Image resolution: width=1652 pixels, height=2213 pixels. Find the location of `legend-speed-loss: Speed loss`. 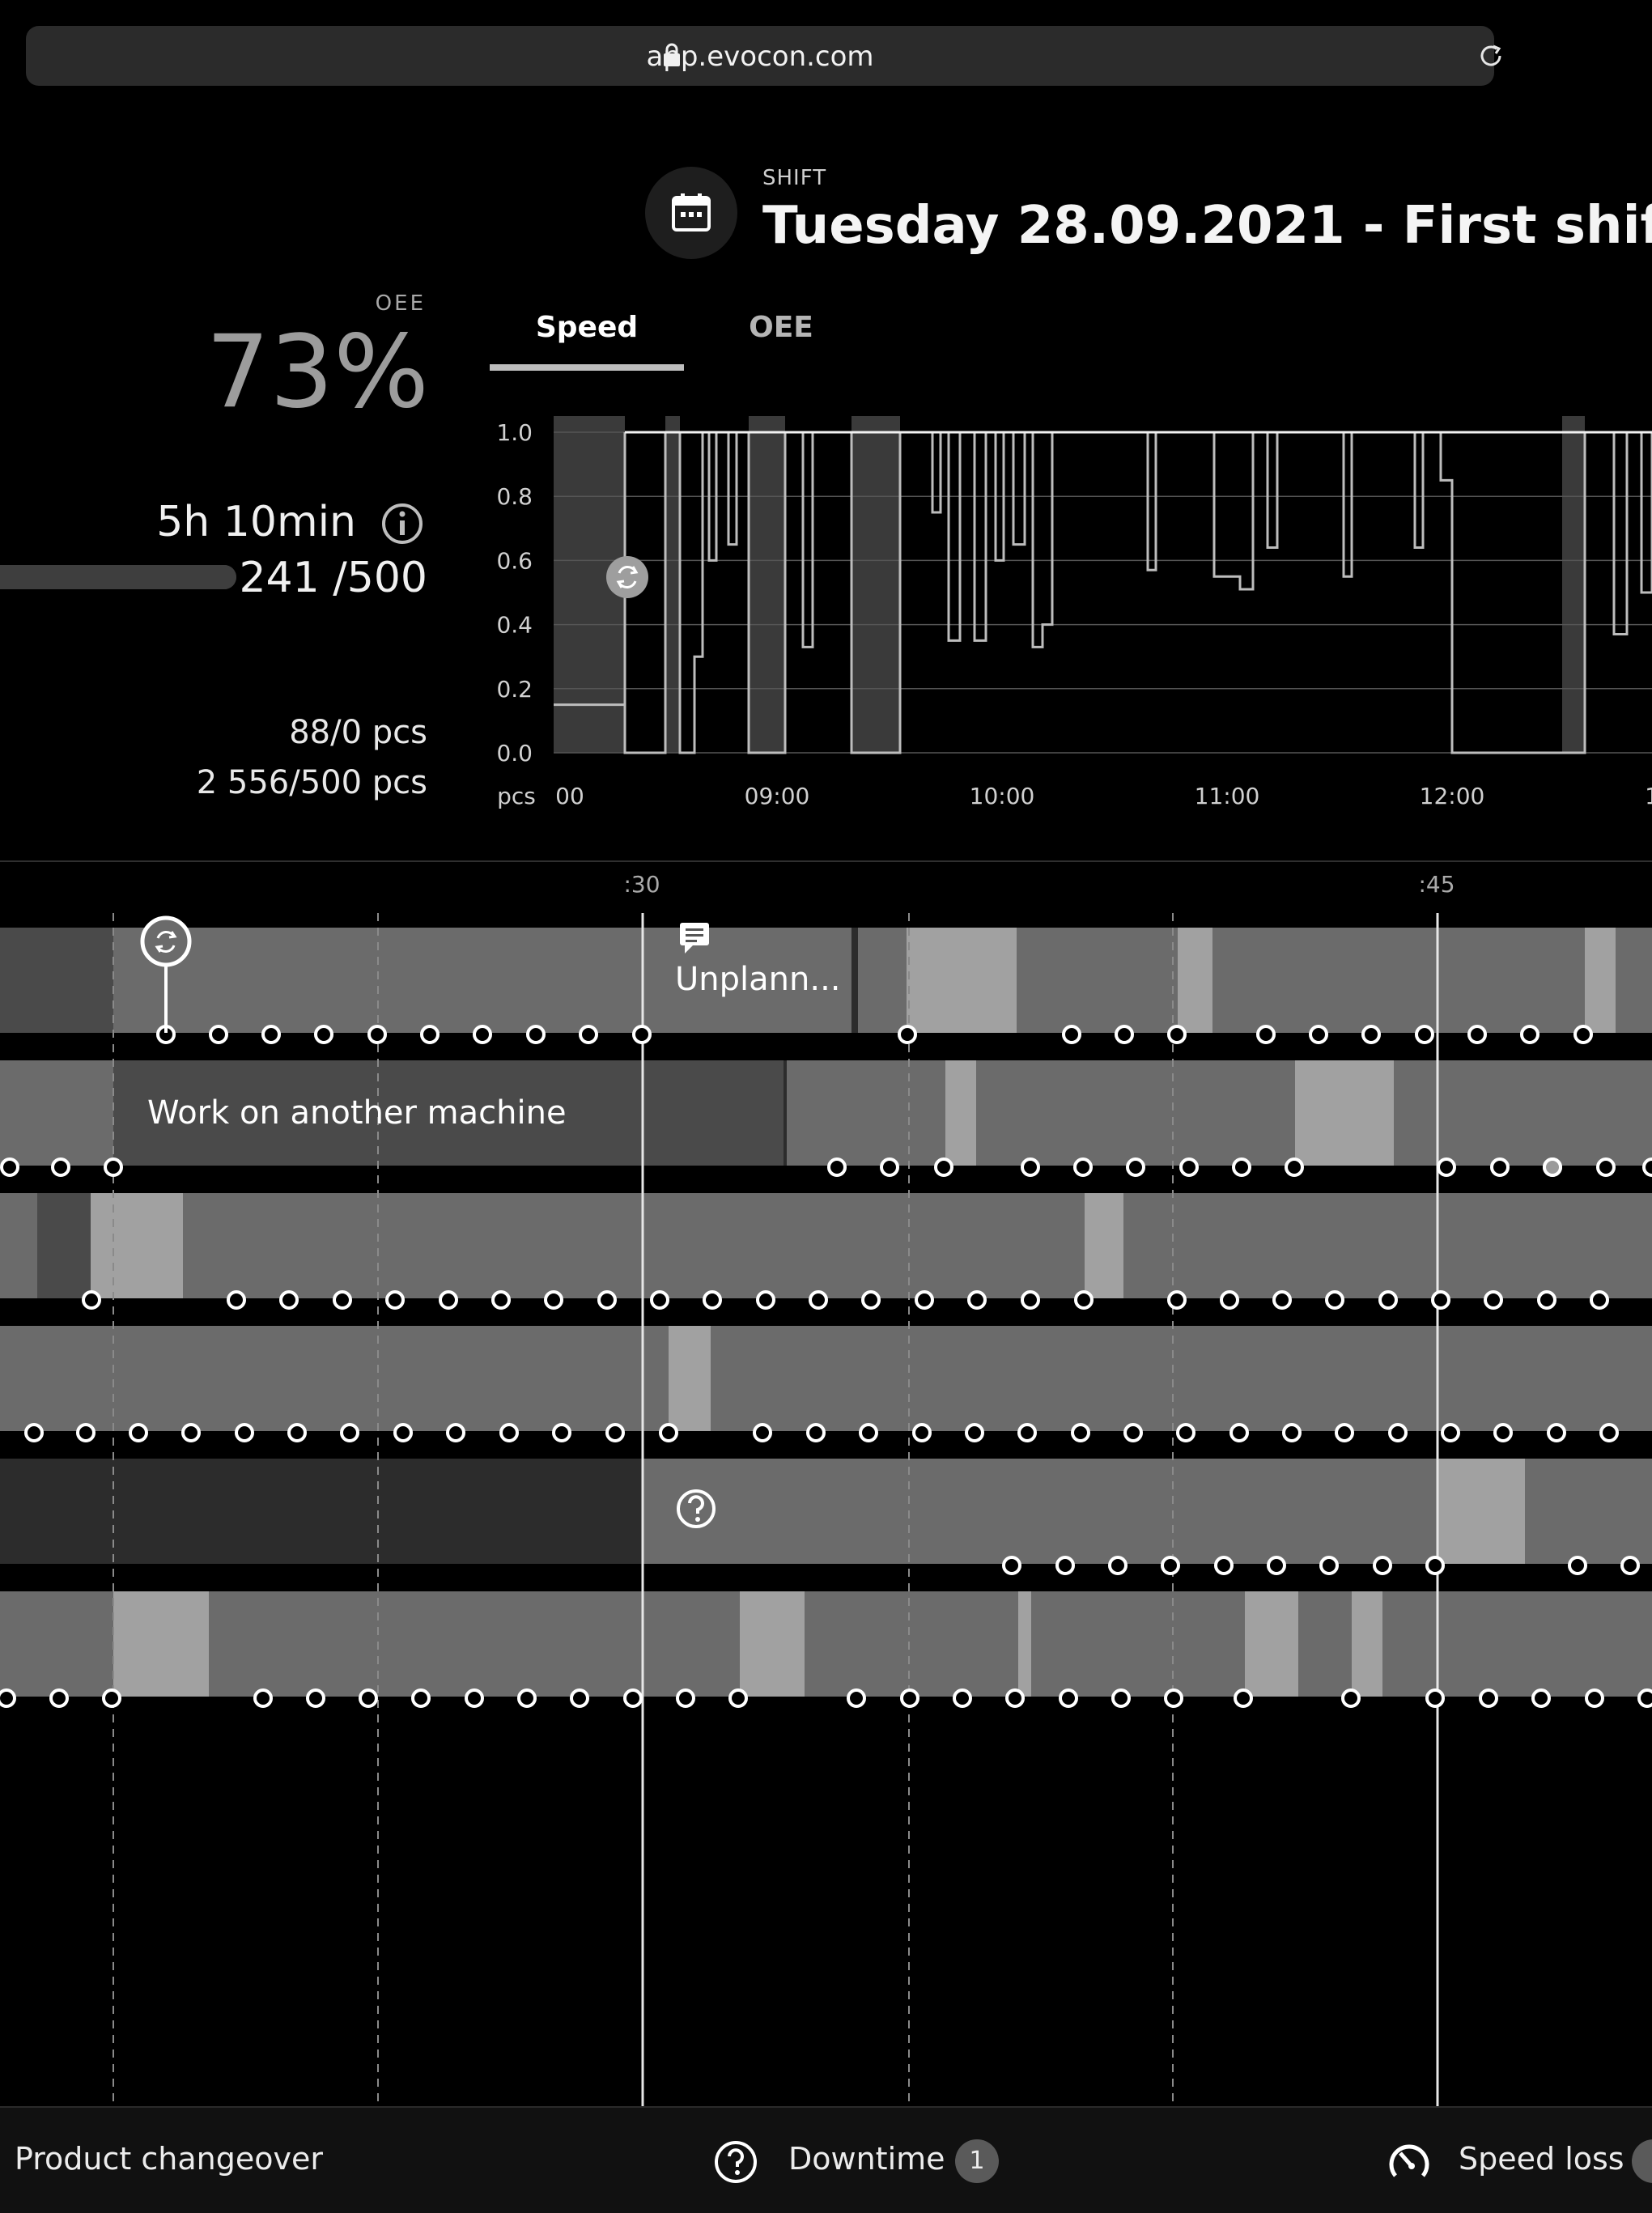

legend-speed-loss: Speed loss is located at coordinates (1541, 2159).